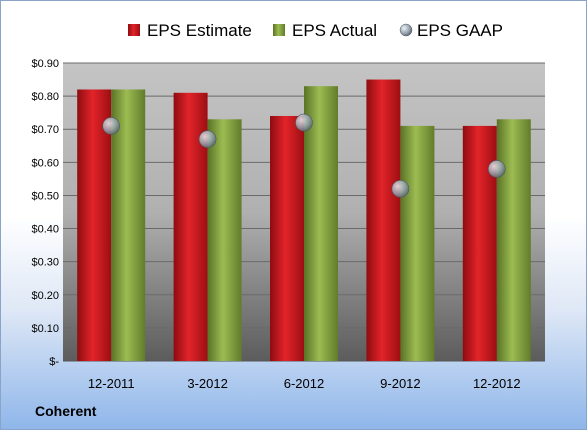  I want to click on legend-gaap-marker, so click(406, 30).